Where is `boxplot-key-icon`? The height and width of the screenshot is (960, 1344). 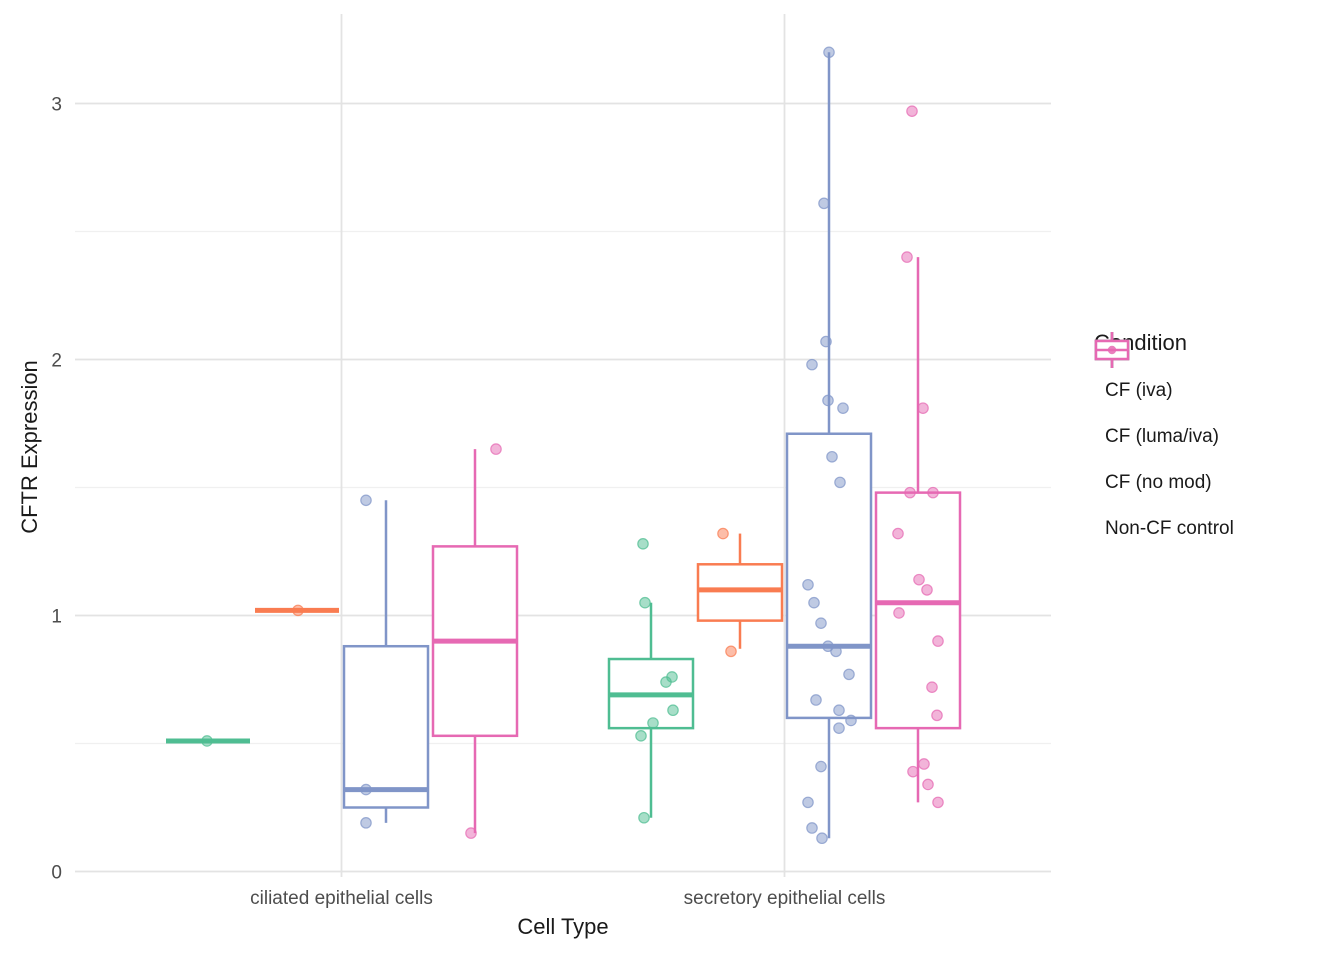
boxplot-key-icon is located at coordinates (1112, 350).